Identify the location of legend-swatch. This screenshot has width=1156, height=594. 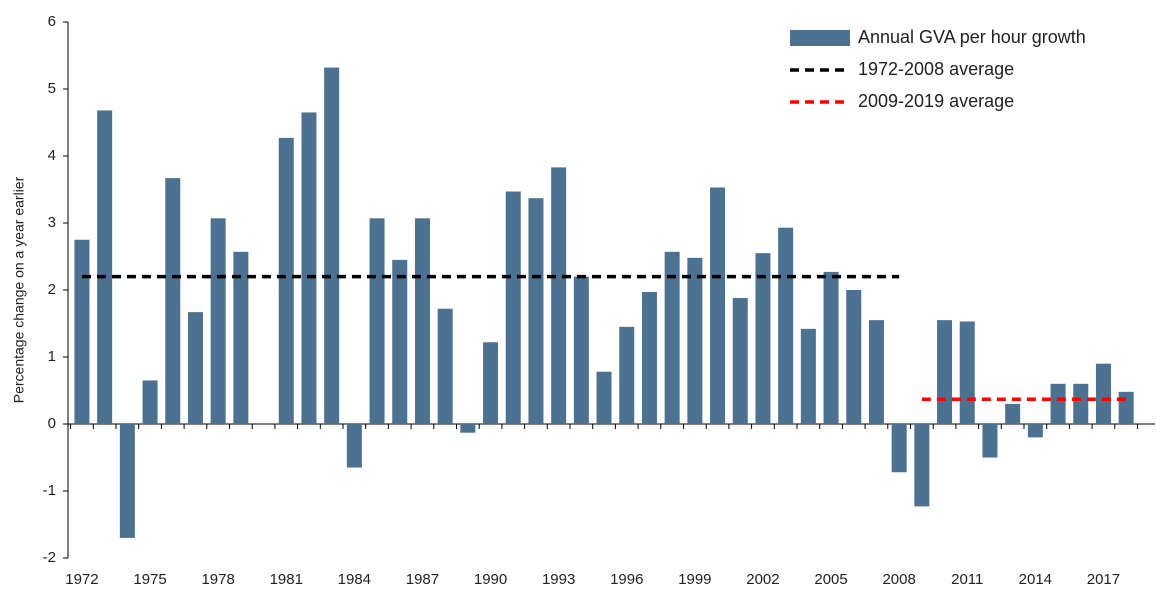
(820, 38).